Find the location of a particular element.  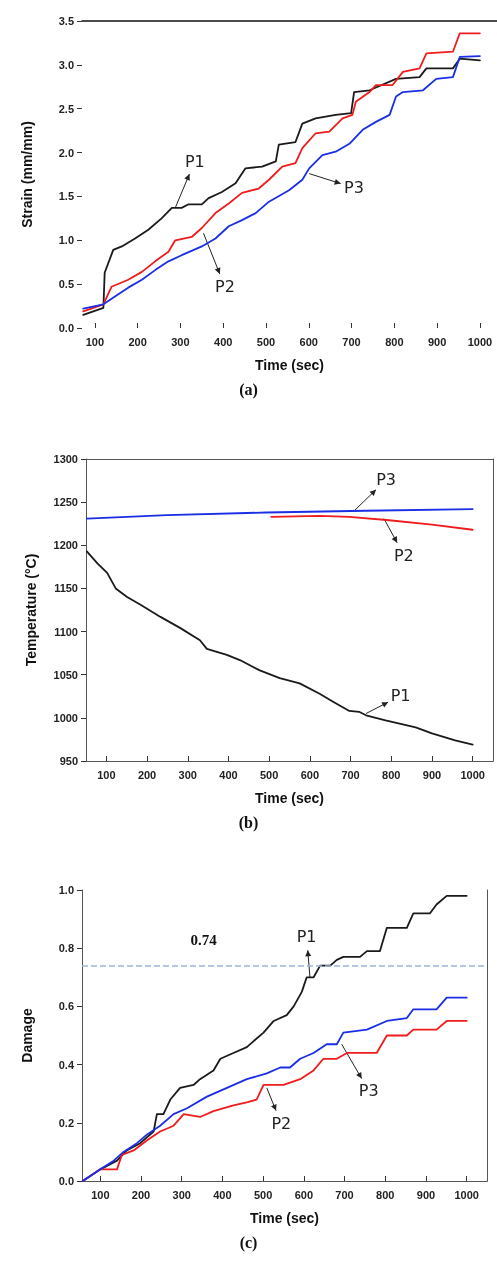

y-tick-label: 0.4 is located at coordinates (66, 1064).